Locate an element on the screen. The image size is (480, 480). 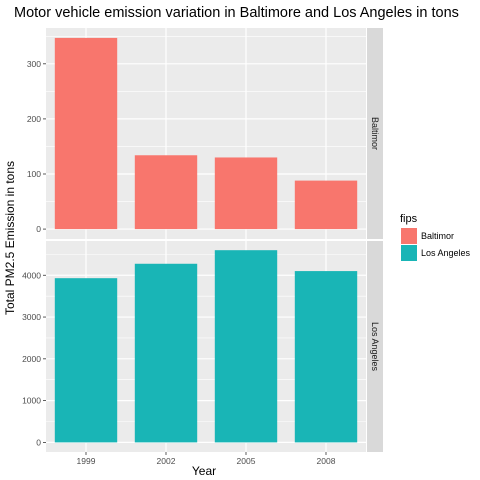
y-tick-label: 300 is located at coordinates (34, 64).